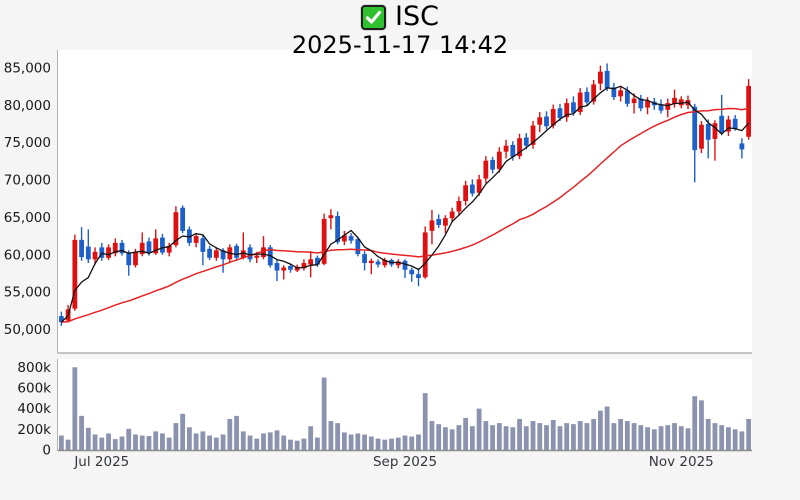 Image resolution: width=800 pixels, height=500 pixels. What do you see at coordinates (400, 17) in the screenshot?
I see `symbol-row: ISC` at bounding box center [400, 17].